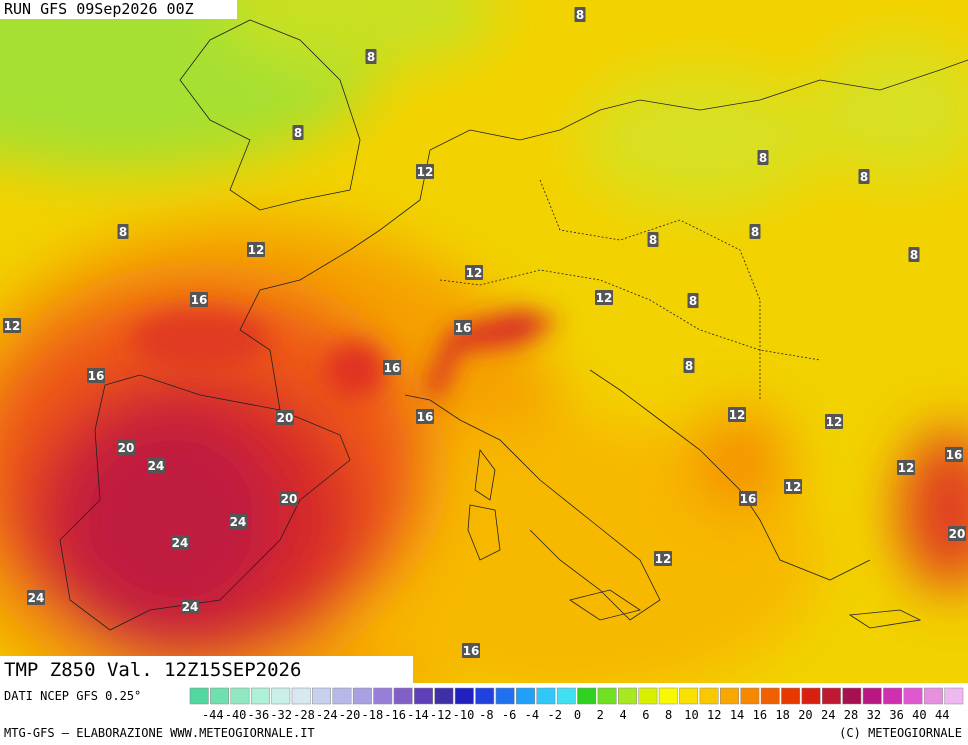 Image resolution: width=968 pixels, height=745 pixels. I want to click on colorbar-tick-label: 36, so click(896, 715).